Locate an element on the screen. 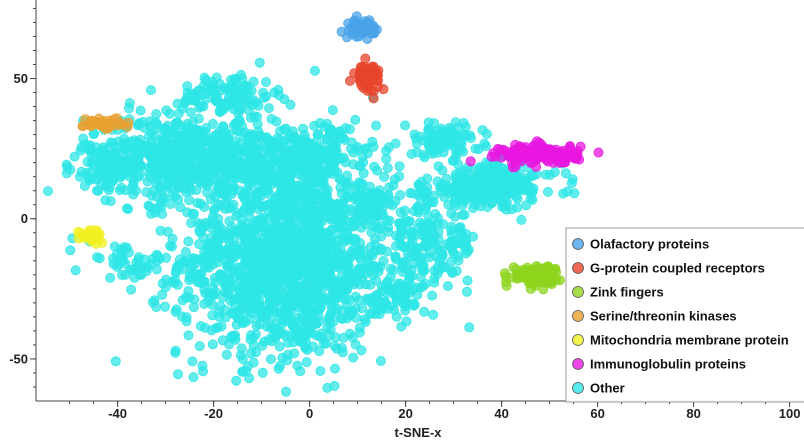 The height and width of the screenshot is (443, 804). legend-marker is located at coordinates (578, 364).